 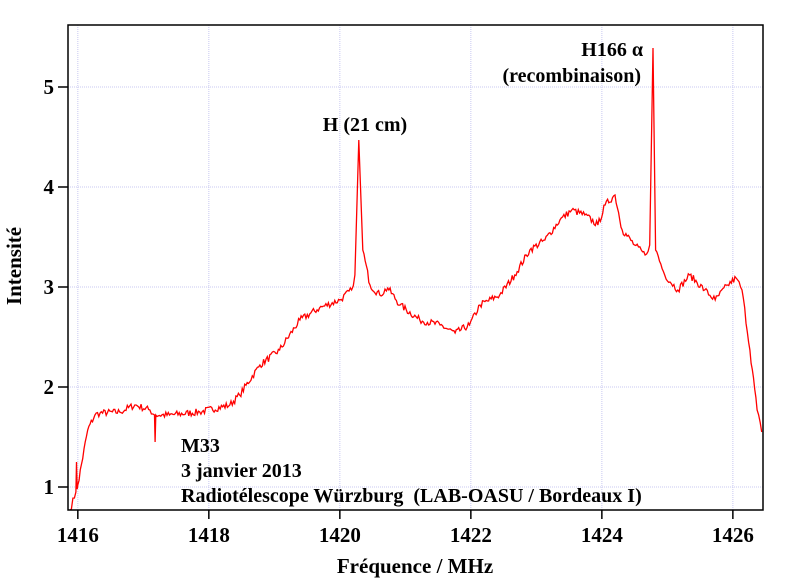 What do you see at coordinates (49, 487) in the screenshot?
I see `y-tick-label: 1` at bounding box center [49, 487].